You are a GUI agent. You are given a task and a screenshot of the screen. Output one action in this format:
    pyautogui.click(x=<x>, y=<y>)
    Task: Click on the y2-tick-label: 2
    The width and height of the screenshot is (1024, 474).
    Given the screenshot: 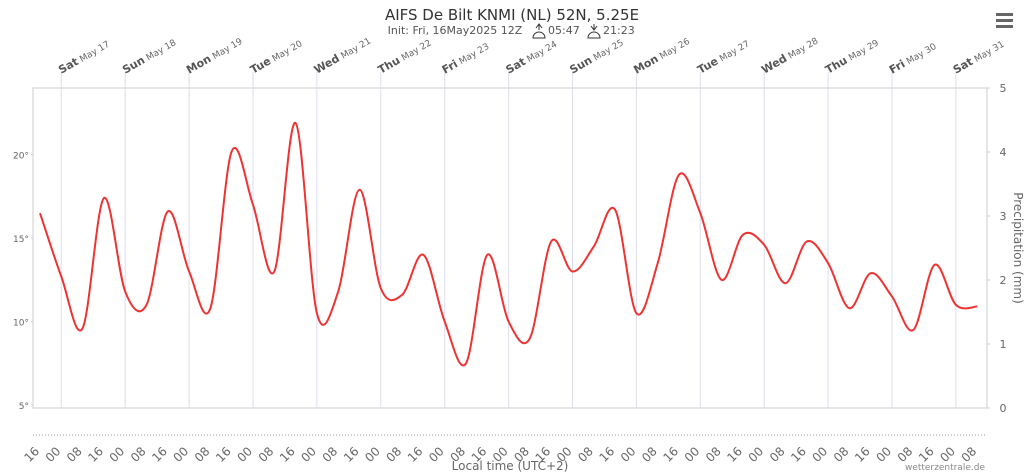 What is the action you would take?
    pyautogui.click(x=1003, y=280)
    